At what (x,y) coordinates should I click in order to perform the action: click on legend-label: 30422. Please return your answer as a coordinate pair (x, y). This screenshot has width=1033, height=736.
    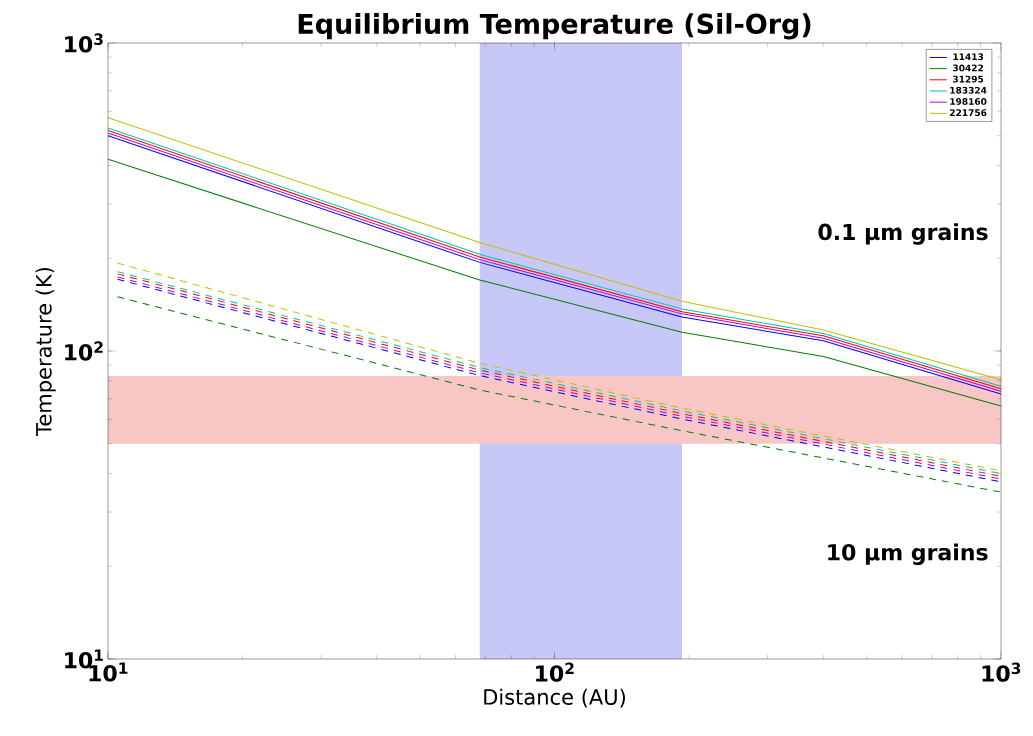
    Looking at the image, I should click on (968, 68).